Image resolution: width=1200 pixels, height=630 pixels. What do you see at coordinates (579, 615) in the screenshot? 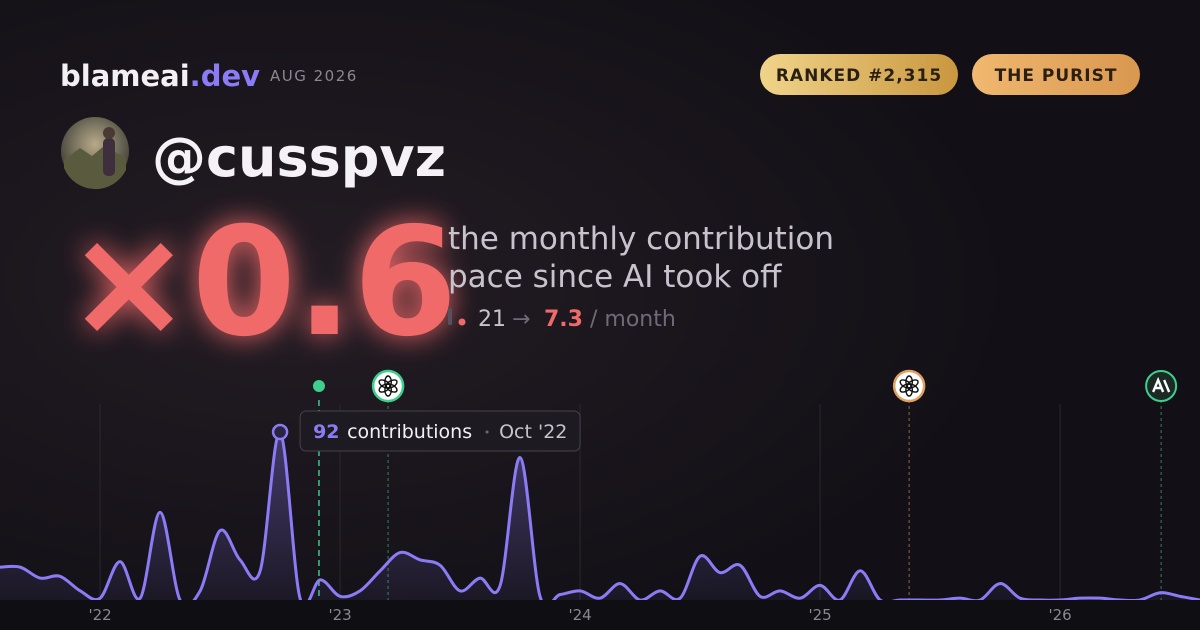
I see `x-tick-label: '24` at bounding box center [579, 615].